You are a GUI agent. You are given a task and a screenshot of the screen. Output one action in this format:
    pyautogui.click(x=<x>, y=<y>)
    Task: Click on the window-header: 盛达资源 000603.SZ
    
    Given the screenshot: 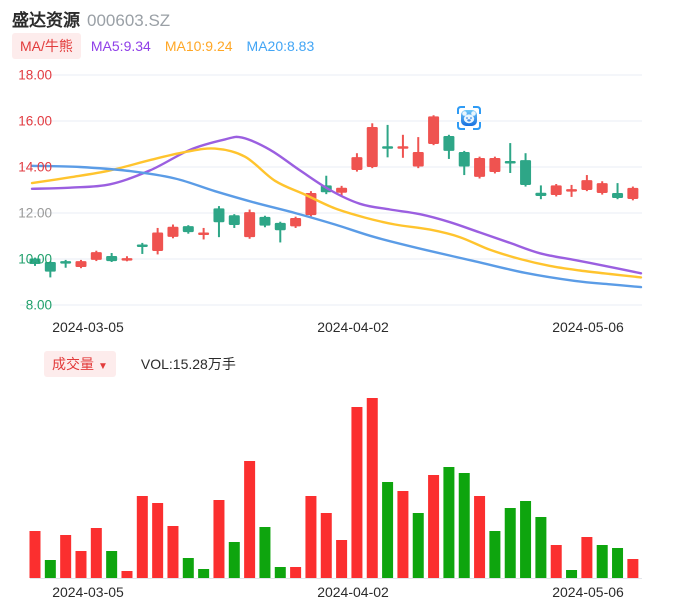 What is the action you would take?
    pyautogui.click(x=91, y=18)
    